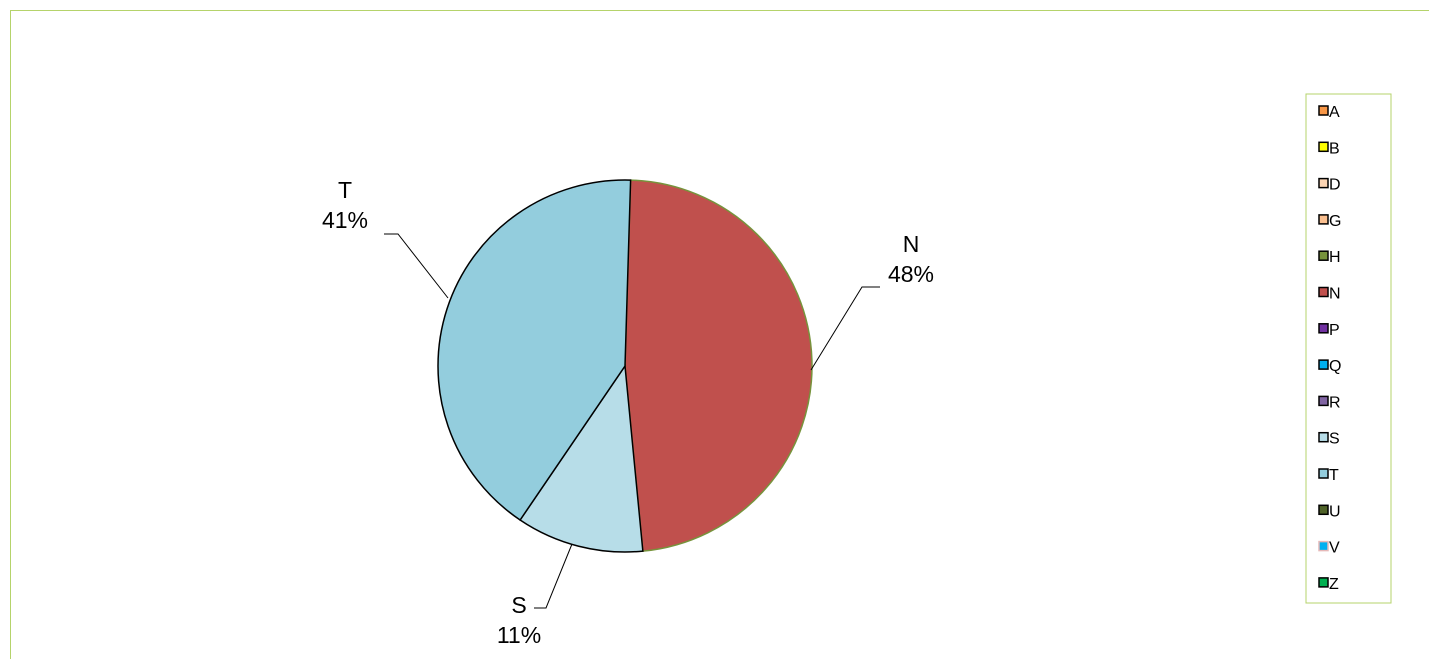  What do you see at coordinates (911, 274) in the screenshot?
I see `data-label-percent-n: 48%` at bounding box center [911, 274].